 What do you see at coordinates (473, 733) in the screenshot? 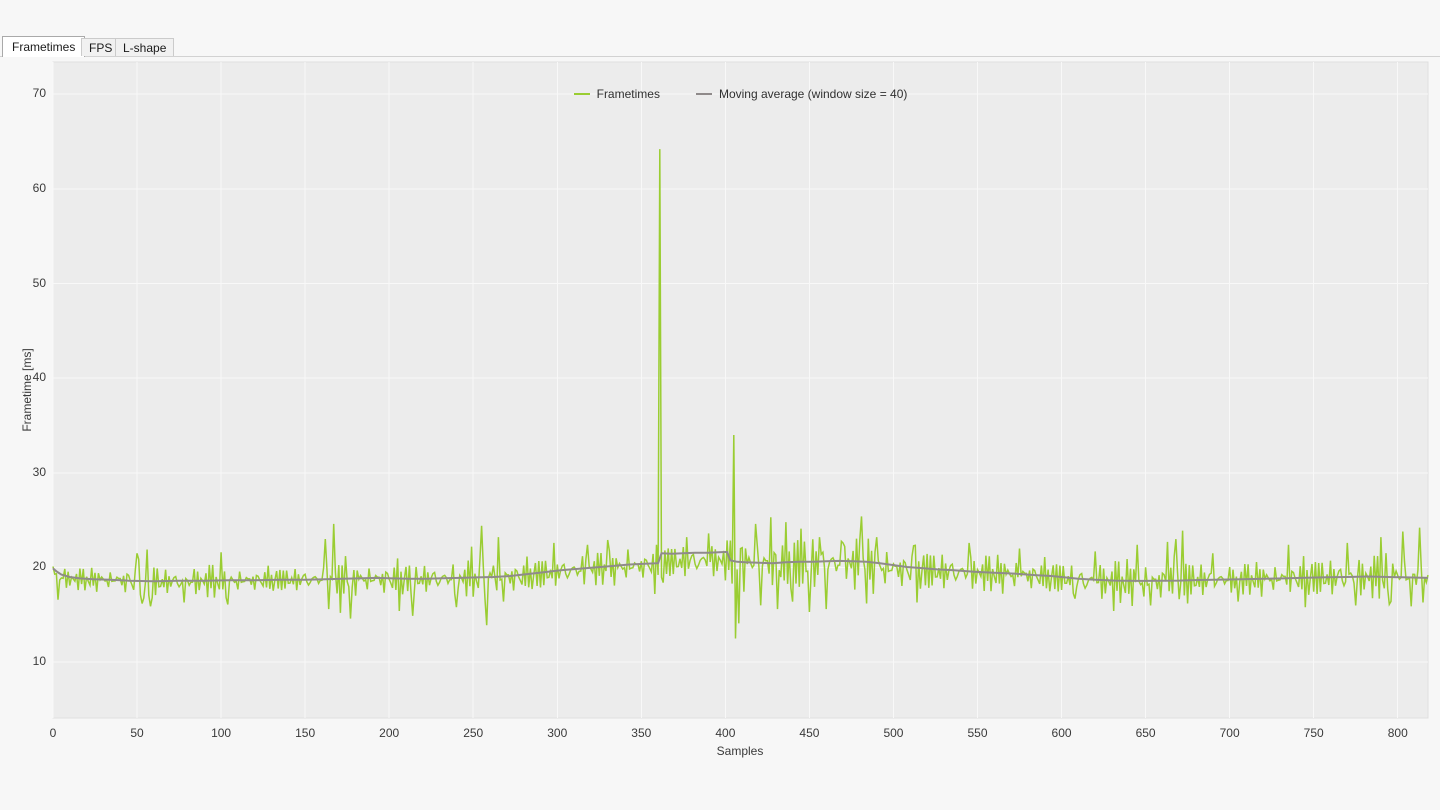
I see `x-tick-label: 250` at bounding box center [473, 733].